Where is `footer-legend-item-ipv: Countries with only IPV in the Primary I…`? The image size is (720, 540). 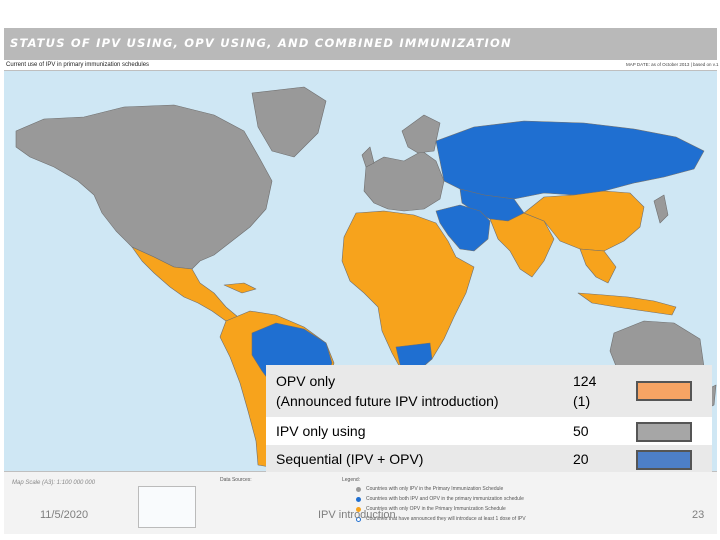 footer-legend-item-ipv: Countries with only IPV in the Primary I… is located at coordinates (435, 489).